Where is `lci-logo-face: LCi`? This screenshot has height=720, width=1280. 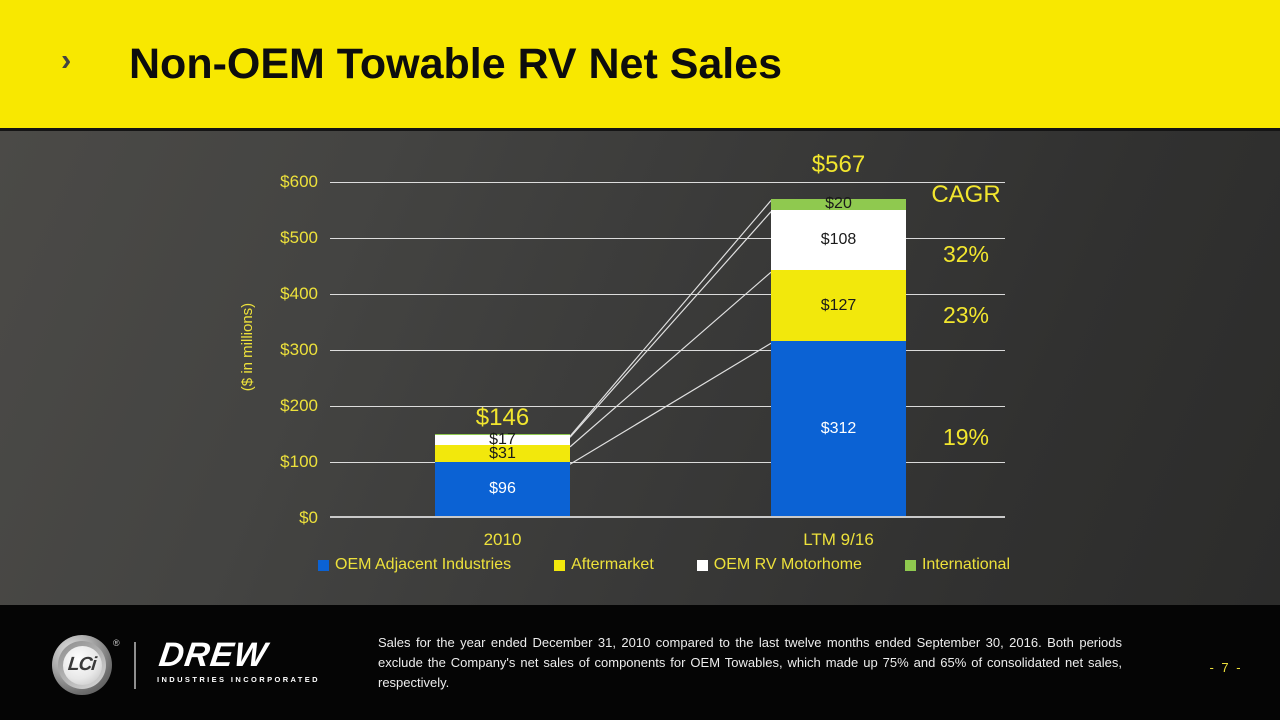 lci-logo-face: LCi is located at coordinates (82, 665).